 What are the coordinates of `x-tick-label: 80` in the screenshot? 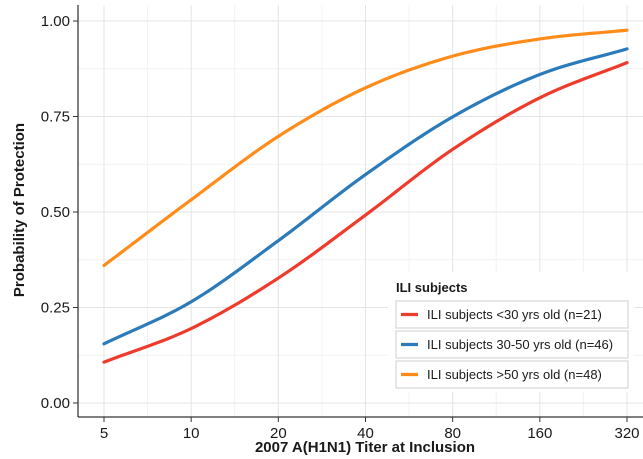 It's located at (452, 433).